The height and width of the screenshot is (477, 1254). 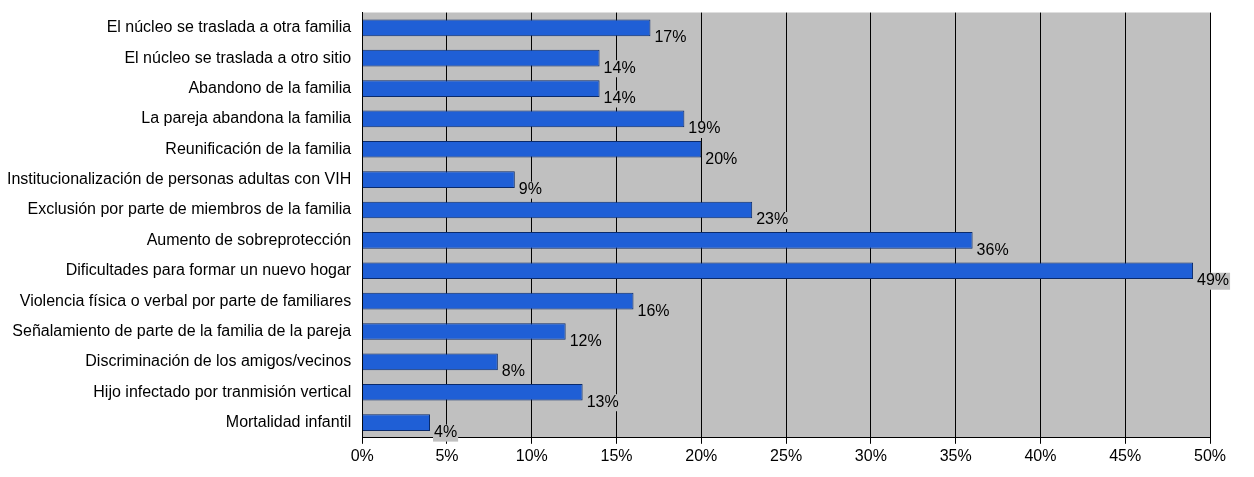 I want to click on y-tick-label: Abandono de la familia, so click(x=270, y=87).